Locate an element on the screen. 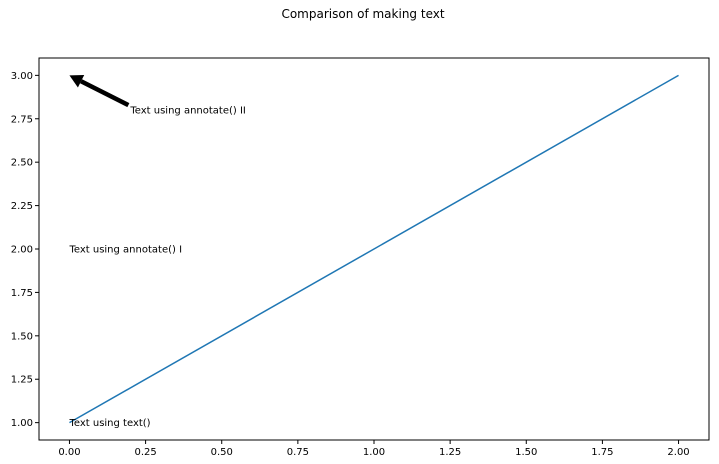 The width and height of the screenshot is (719, 464). y-tick-label: 2.00 is located at coordinates (22, 250).